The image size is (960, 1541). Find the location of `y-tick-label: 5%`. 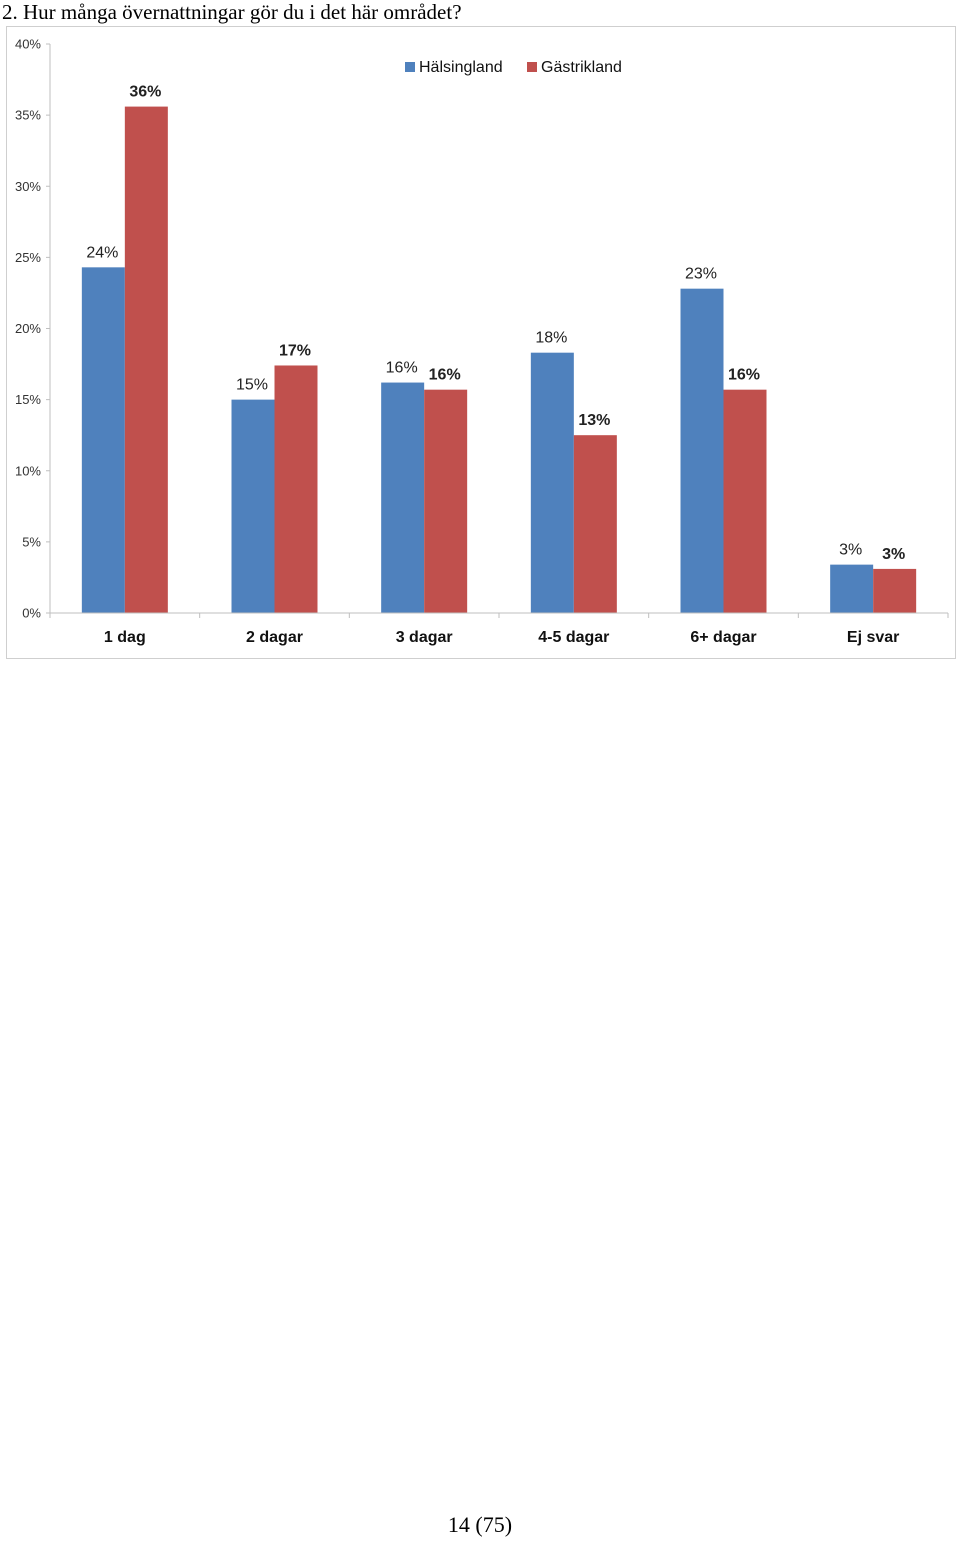

y-tick-label: 5% is located at coordinates (31, 541).